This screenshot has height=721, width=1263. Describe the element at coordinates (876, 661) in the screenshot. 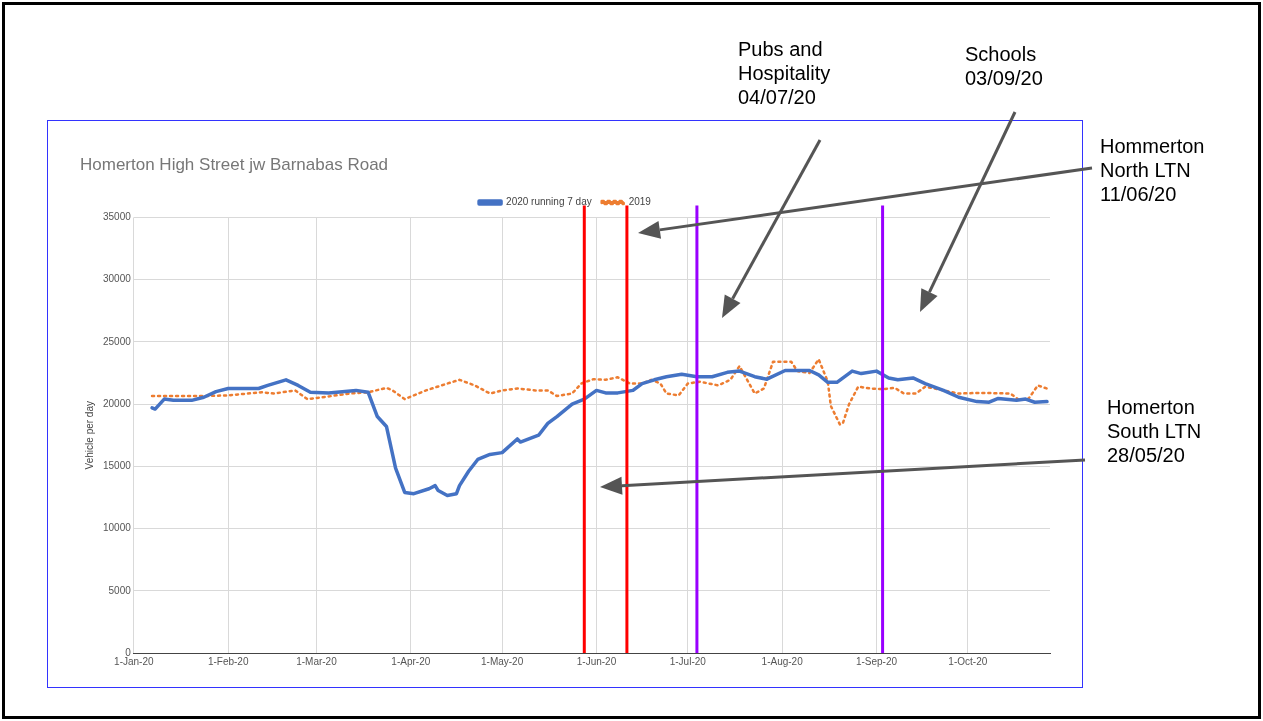

I see `x-tick-label: 1-Sep-20` at that location.